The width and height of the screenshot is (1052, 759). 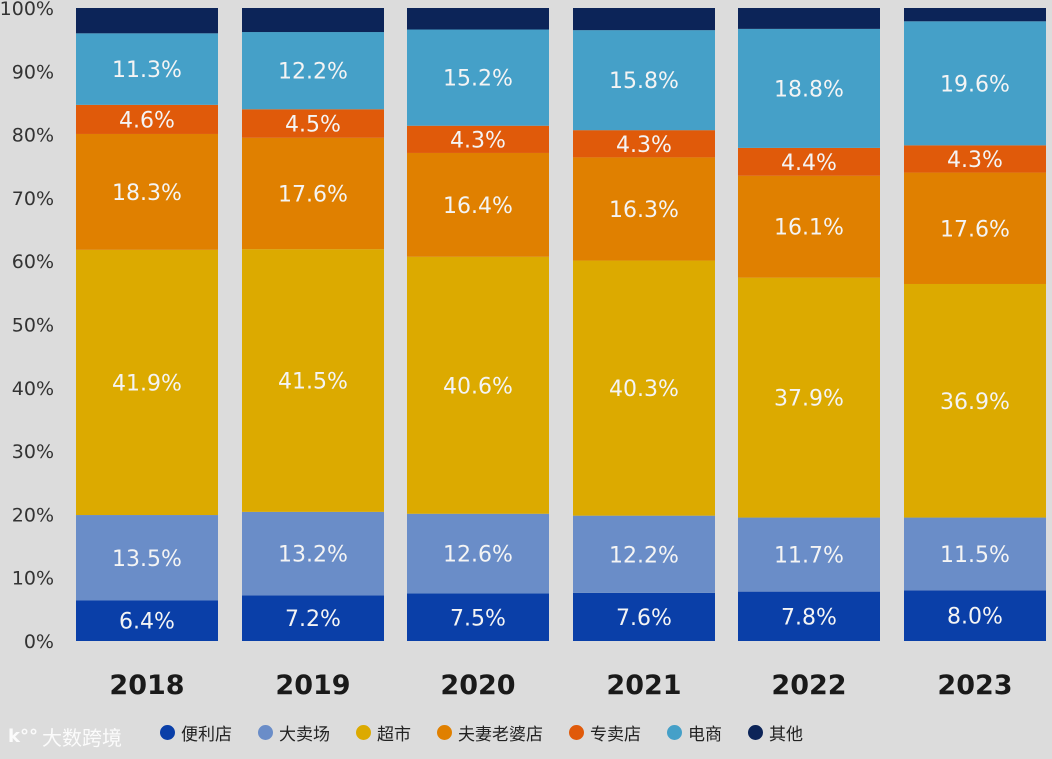 What do you see at coordinates (786, 735) in the screenshot?
I see `legend-label: 其他` at bounding box center [786, 735].